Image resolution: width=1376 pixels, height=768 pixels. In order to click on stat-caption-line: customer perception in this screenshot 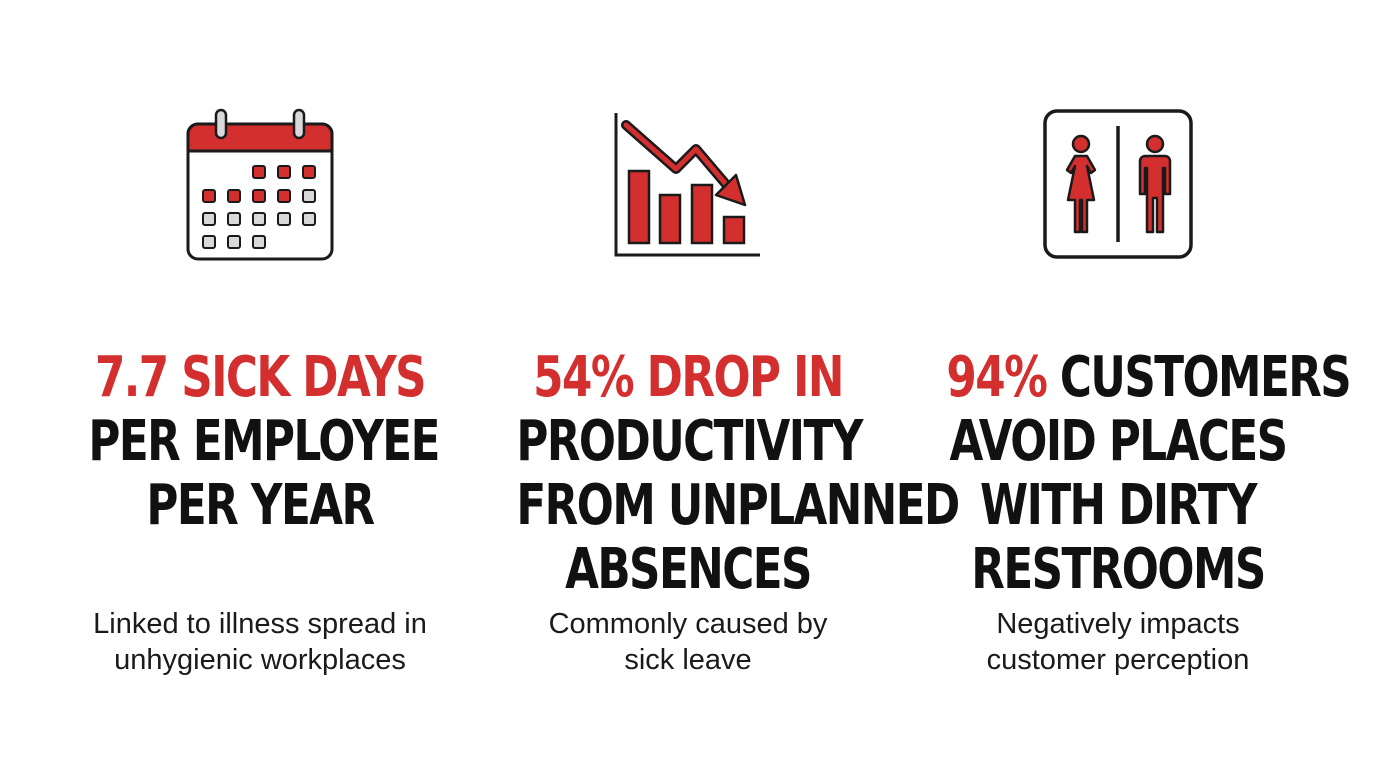, I will do `click(1118, 660)`.